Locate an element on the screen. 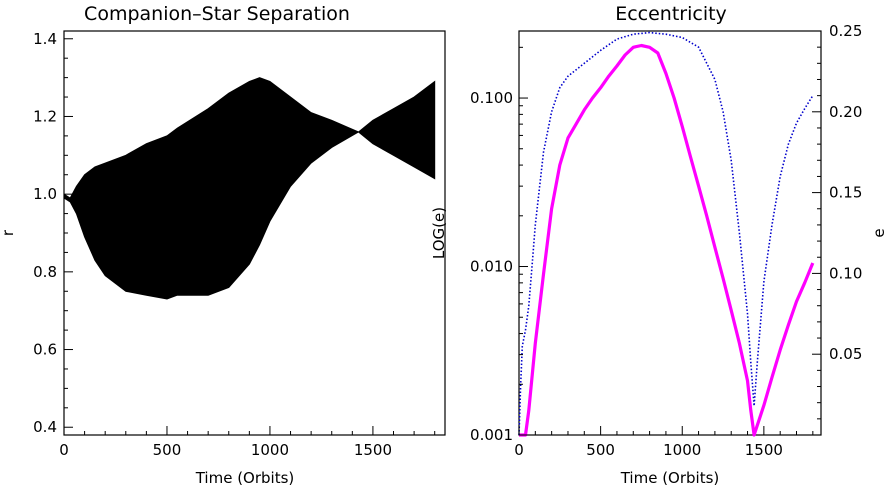 This screenshot has height=494, width=894. right-x-axis: 0 500 1000 1500 is located at coordinates (664, 442).